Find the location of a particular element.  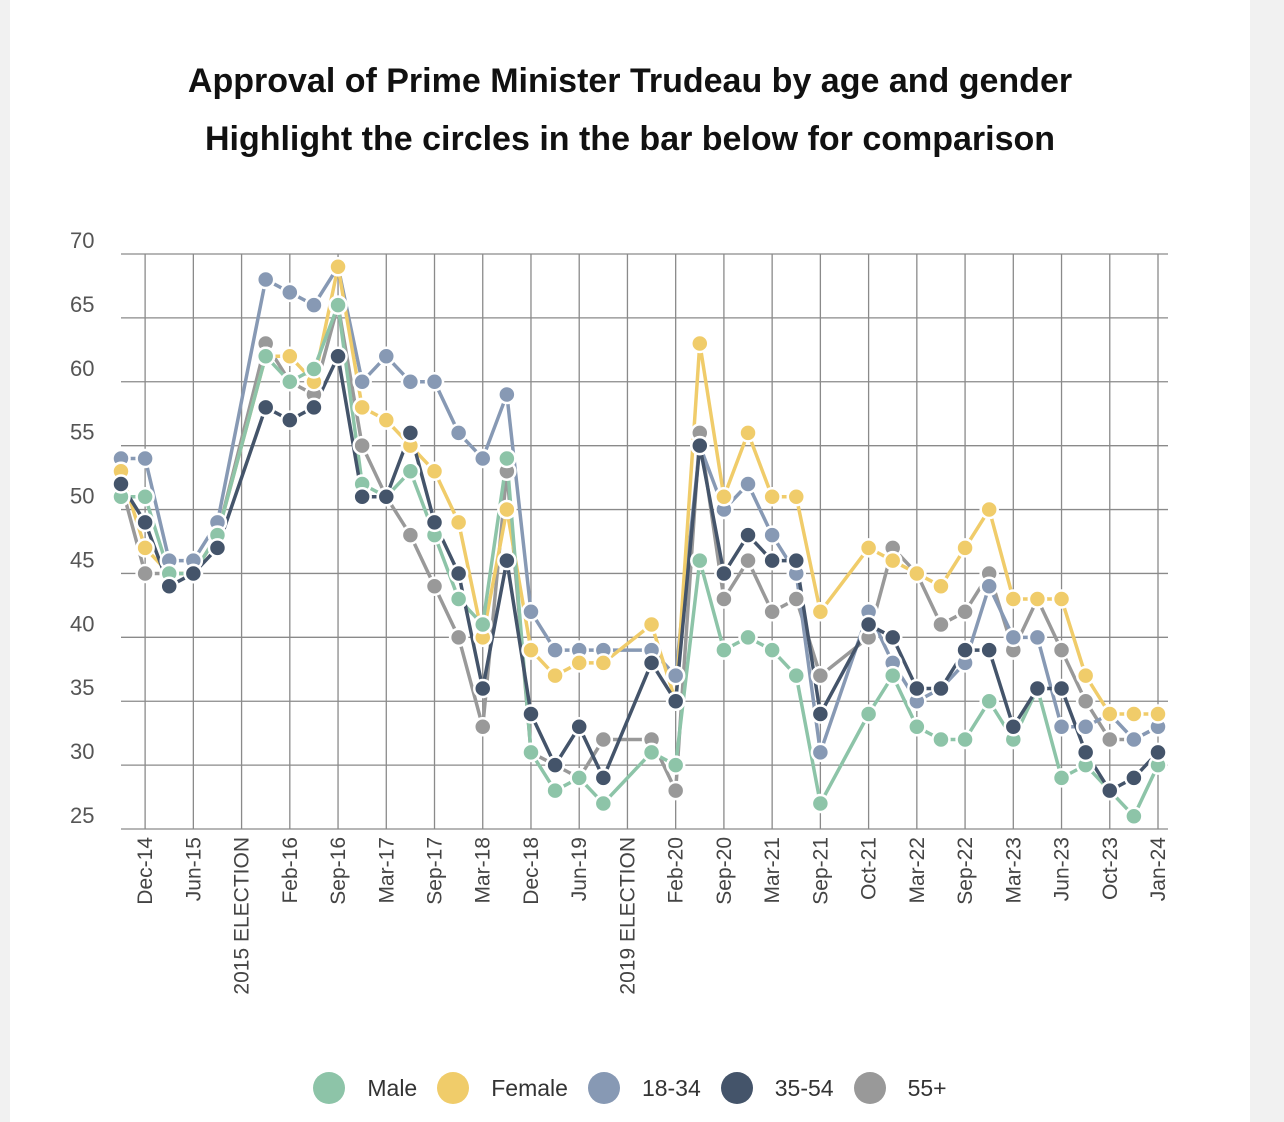

legend-item-35-54: 35-54 is located at coordinates (777, 1088).